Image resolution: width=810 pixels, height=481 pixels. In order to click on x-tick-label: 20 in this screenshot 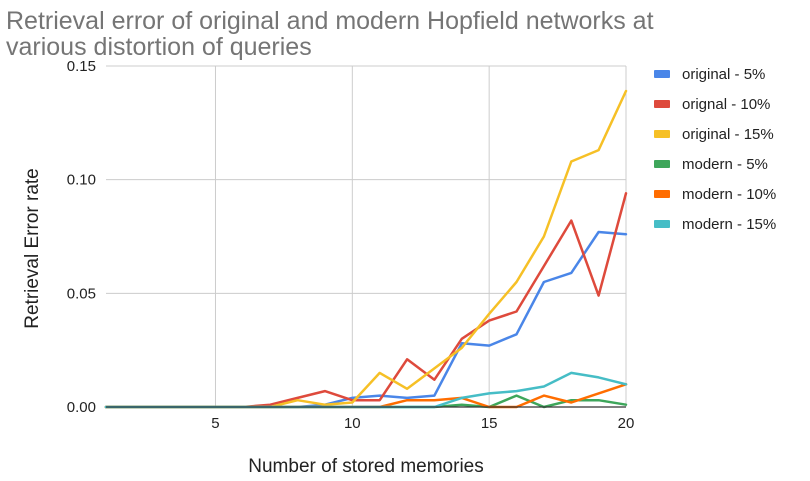, I will do `click(626, 423)`.